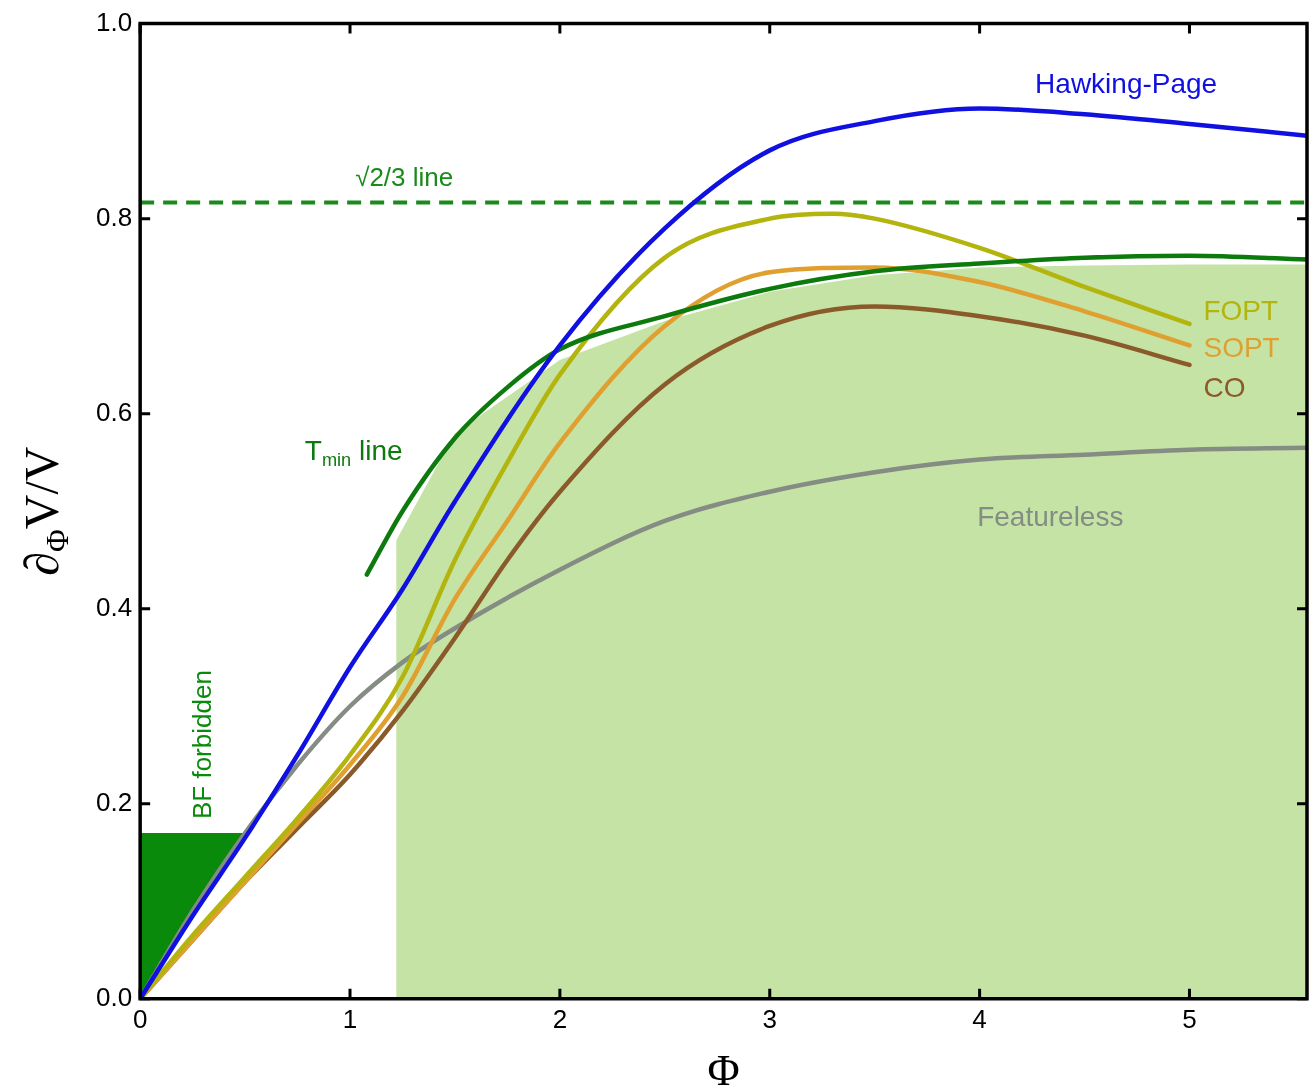  Describe the element at coordinates (114, 996) in the screenshot. I see `y-tick-label: 0.0` at that location.